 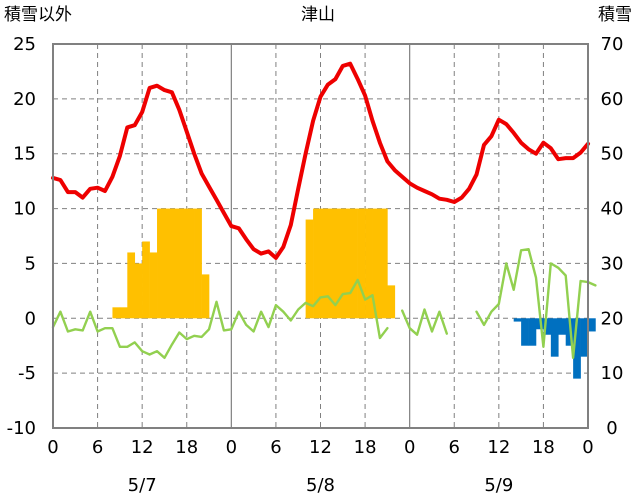 What do you see at coordinates (24, 99) in the screenshot?
I see `left-tick-label: 20` at bounding box center [24, 99].